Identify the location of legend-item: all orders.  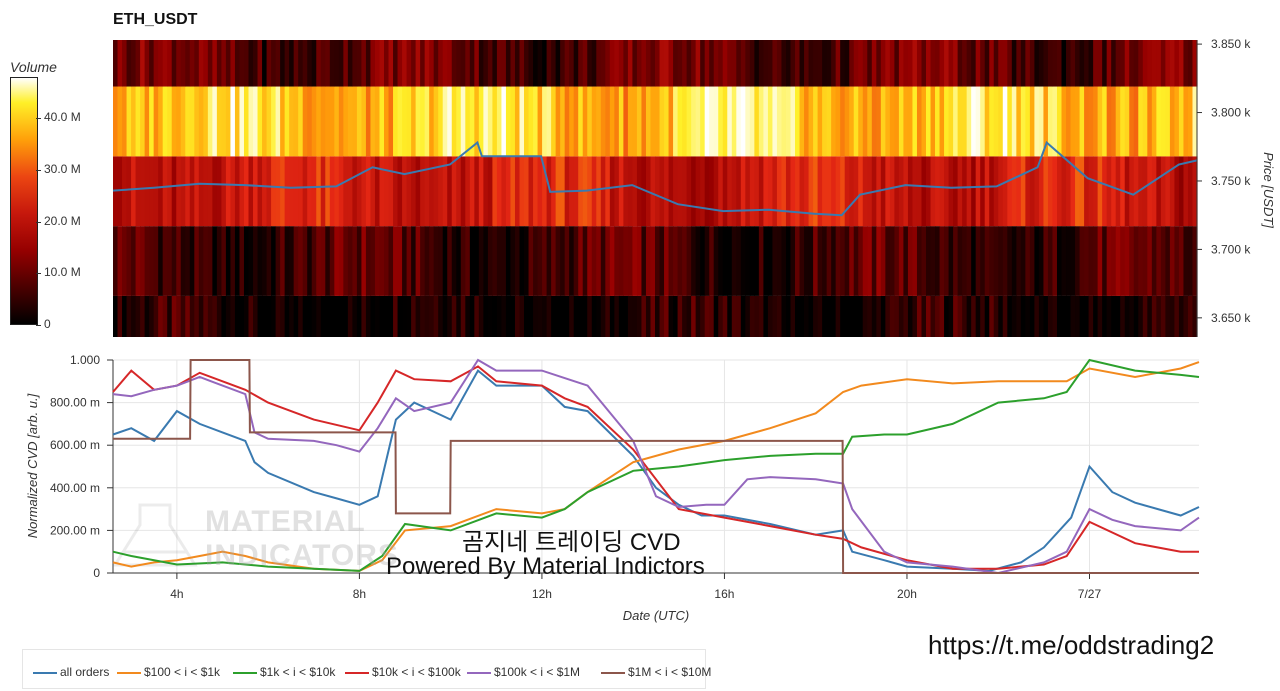
(71, 672).